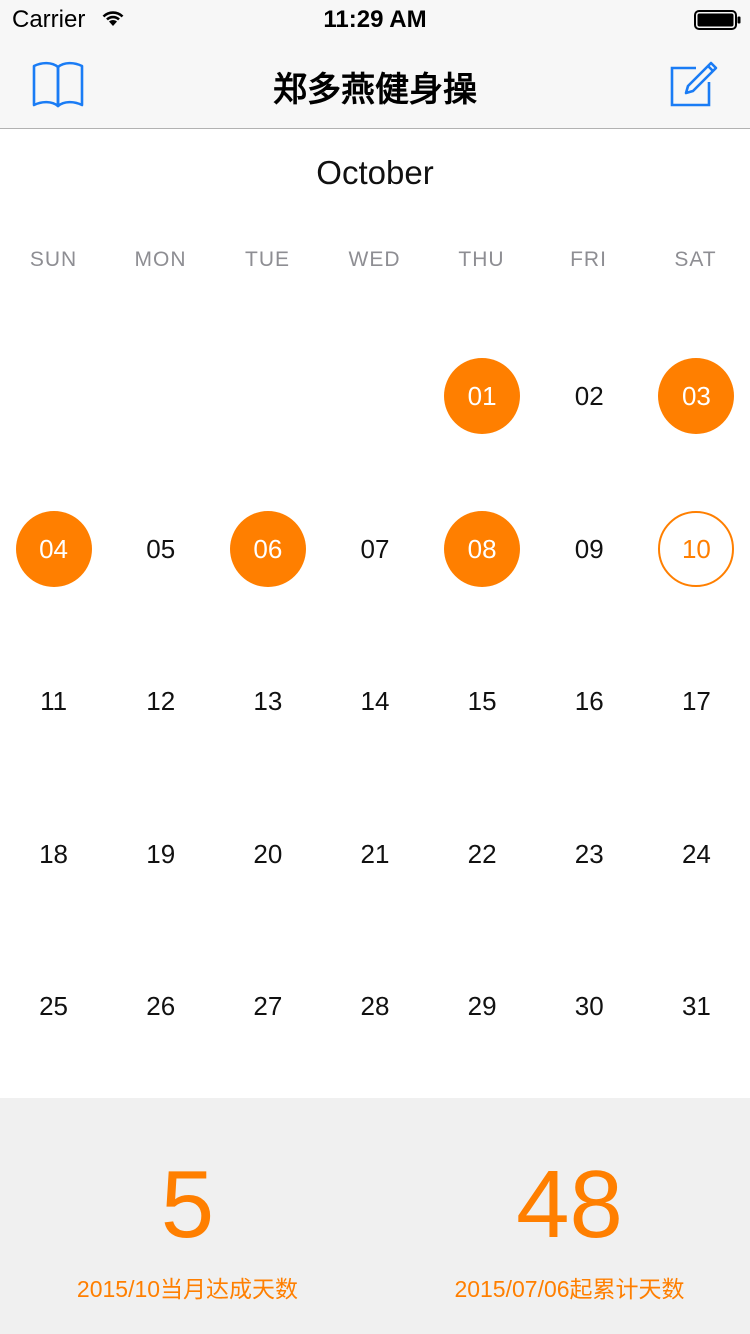  What do you see at coordinates (375, 1006) in the screenshot?
I see `calendar-day: 28` at bounding box center [375, 1006].